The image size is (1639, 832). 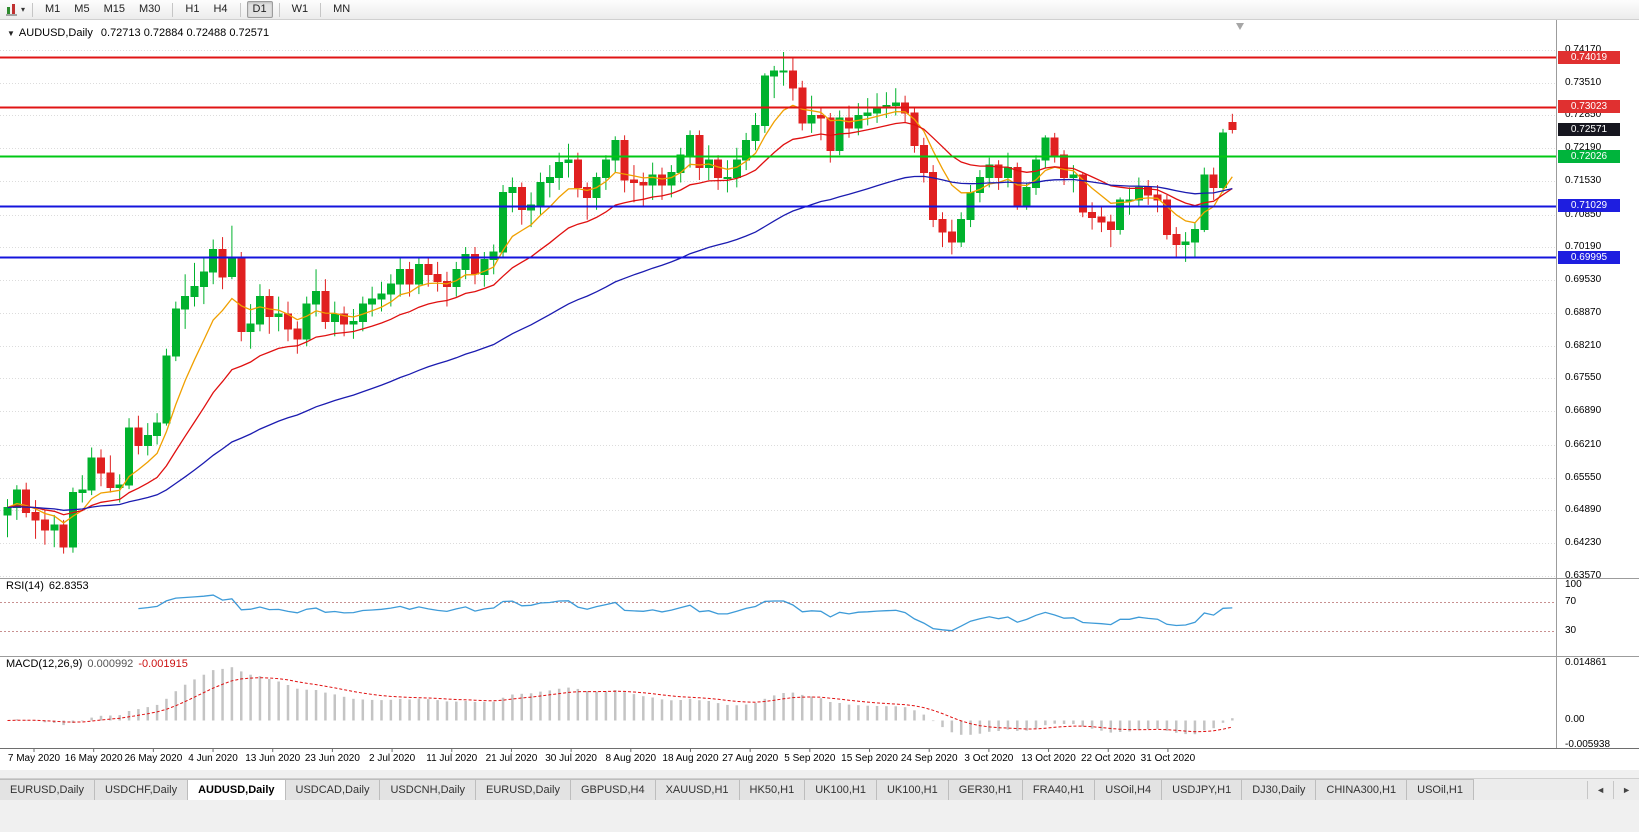 I want to click on price-axis-label: 0.73510, so click(x=1583, y=82).